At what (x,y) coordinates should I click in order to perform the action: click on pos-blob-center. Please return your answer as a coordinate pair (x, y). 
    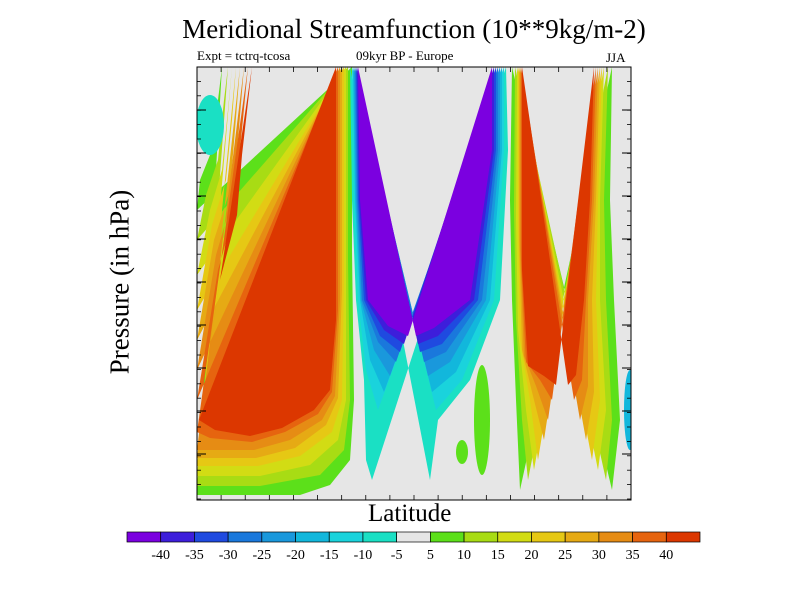
    Looking at the image, I should click on (482, 420).